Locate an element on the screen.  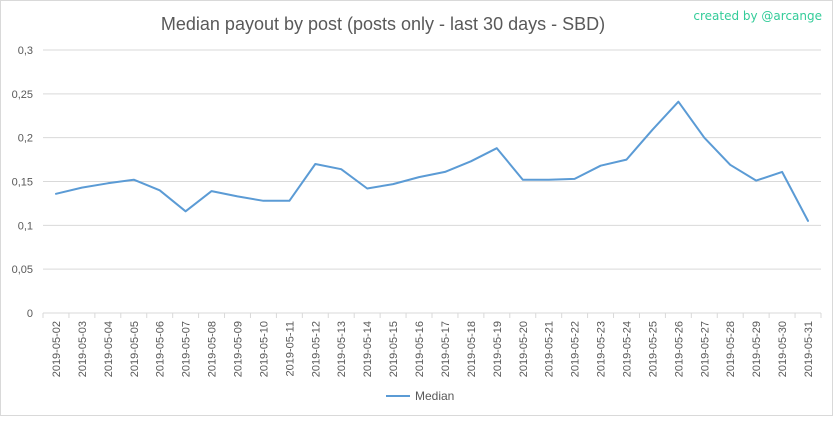
x-tick-label: 2019-05-18 is located at coordinates (472, 349).